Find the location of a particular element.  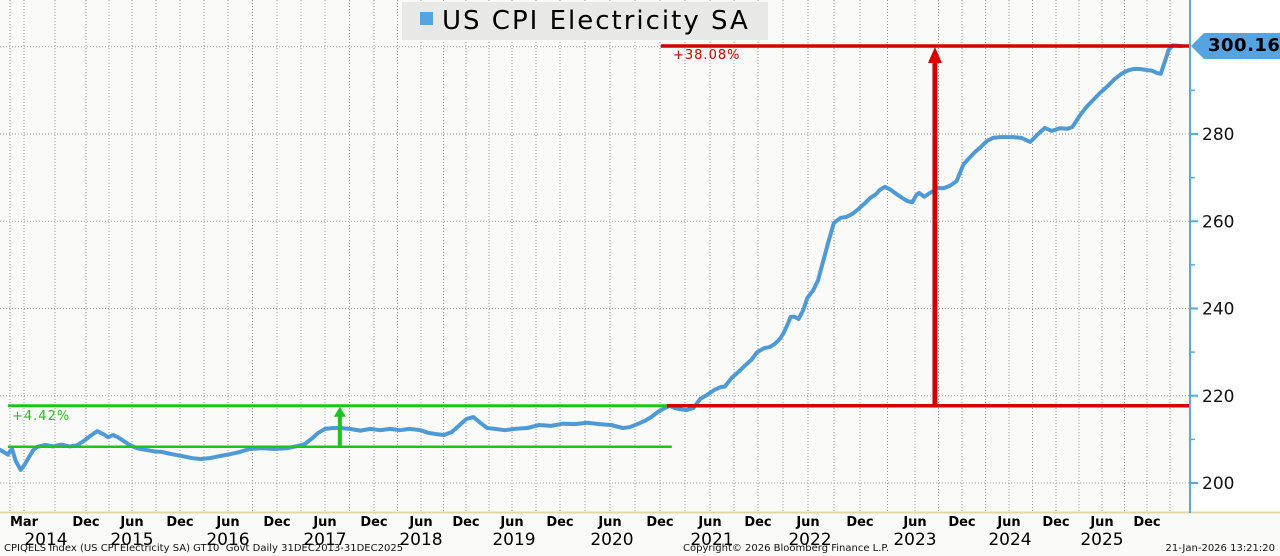

y-axis-tick-label: 220 is located at coordinates (1218, 397).